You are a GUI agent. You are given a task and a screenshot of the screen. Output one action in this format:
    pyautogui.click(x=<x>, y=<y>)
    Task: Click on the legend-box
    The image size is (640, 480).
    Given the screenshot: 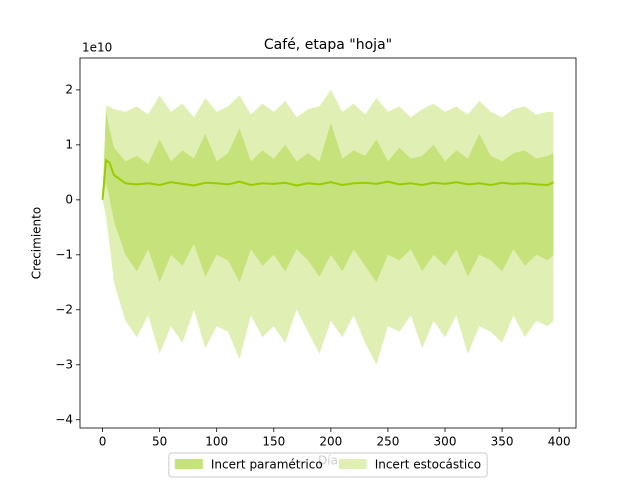 What is the action you would take?
    pyautogui.click(x=328, y=465)
    